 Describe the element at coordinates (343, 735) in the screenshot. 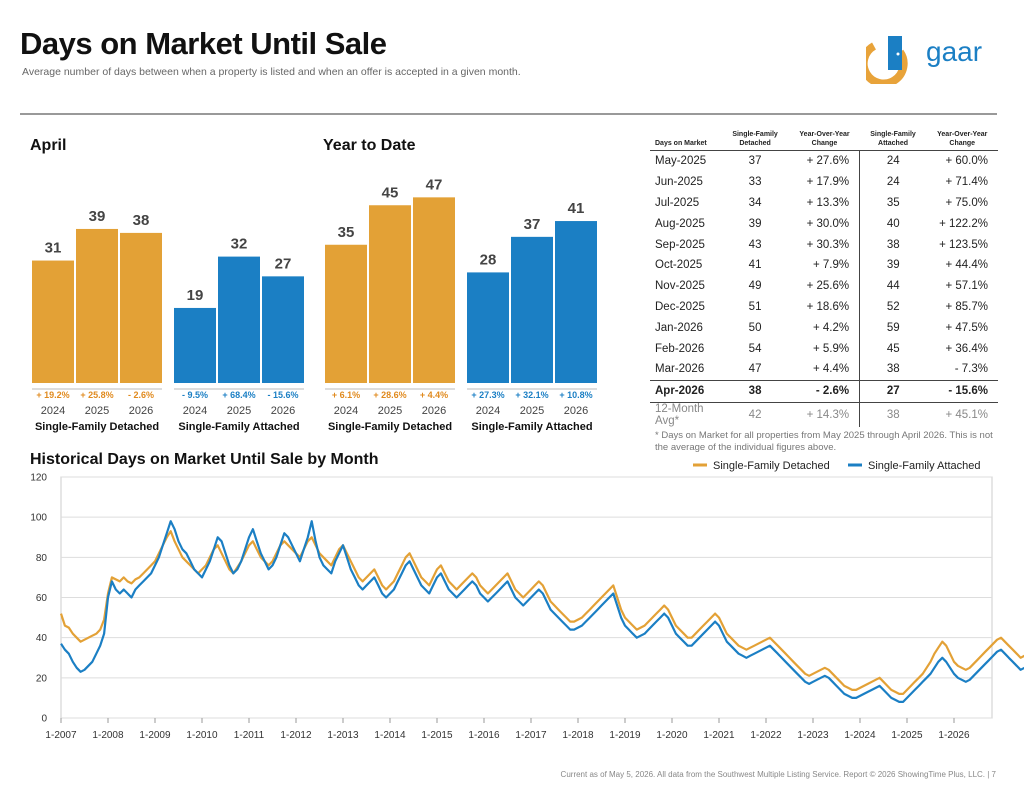

I see `x-tick-label: 1-2013` at that location.